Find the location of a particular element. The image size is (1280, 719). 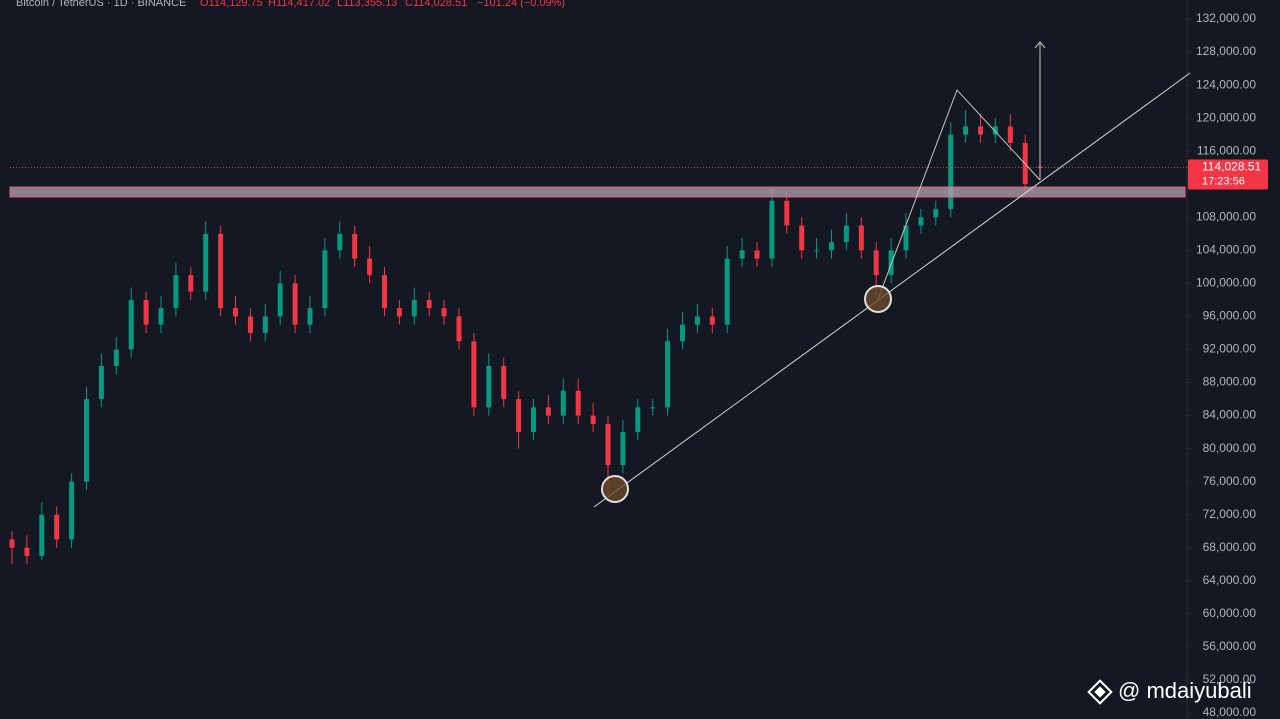

y-tick-label: 72,000.00 is located at coordinates (1230, 514).